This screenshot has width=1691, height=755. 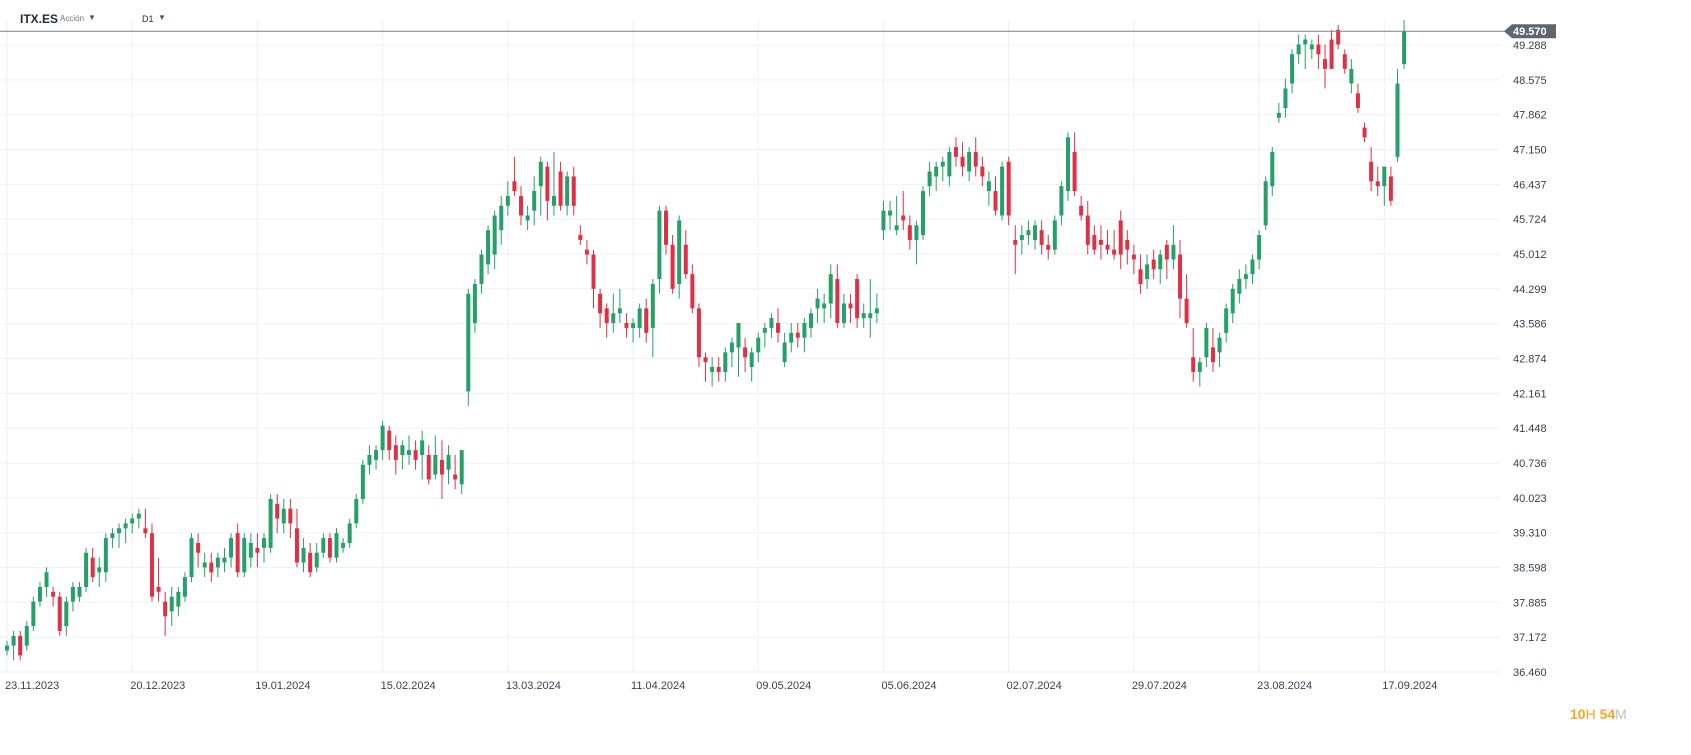 I want to click on x-tick-label: 20.12.2023, so click(x=157, y=686).